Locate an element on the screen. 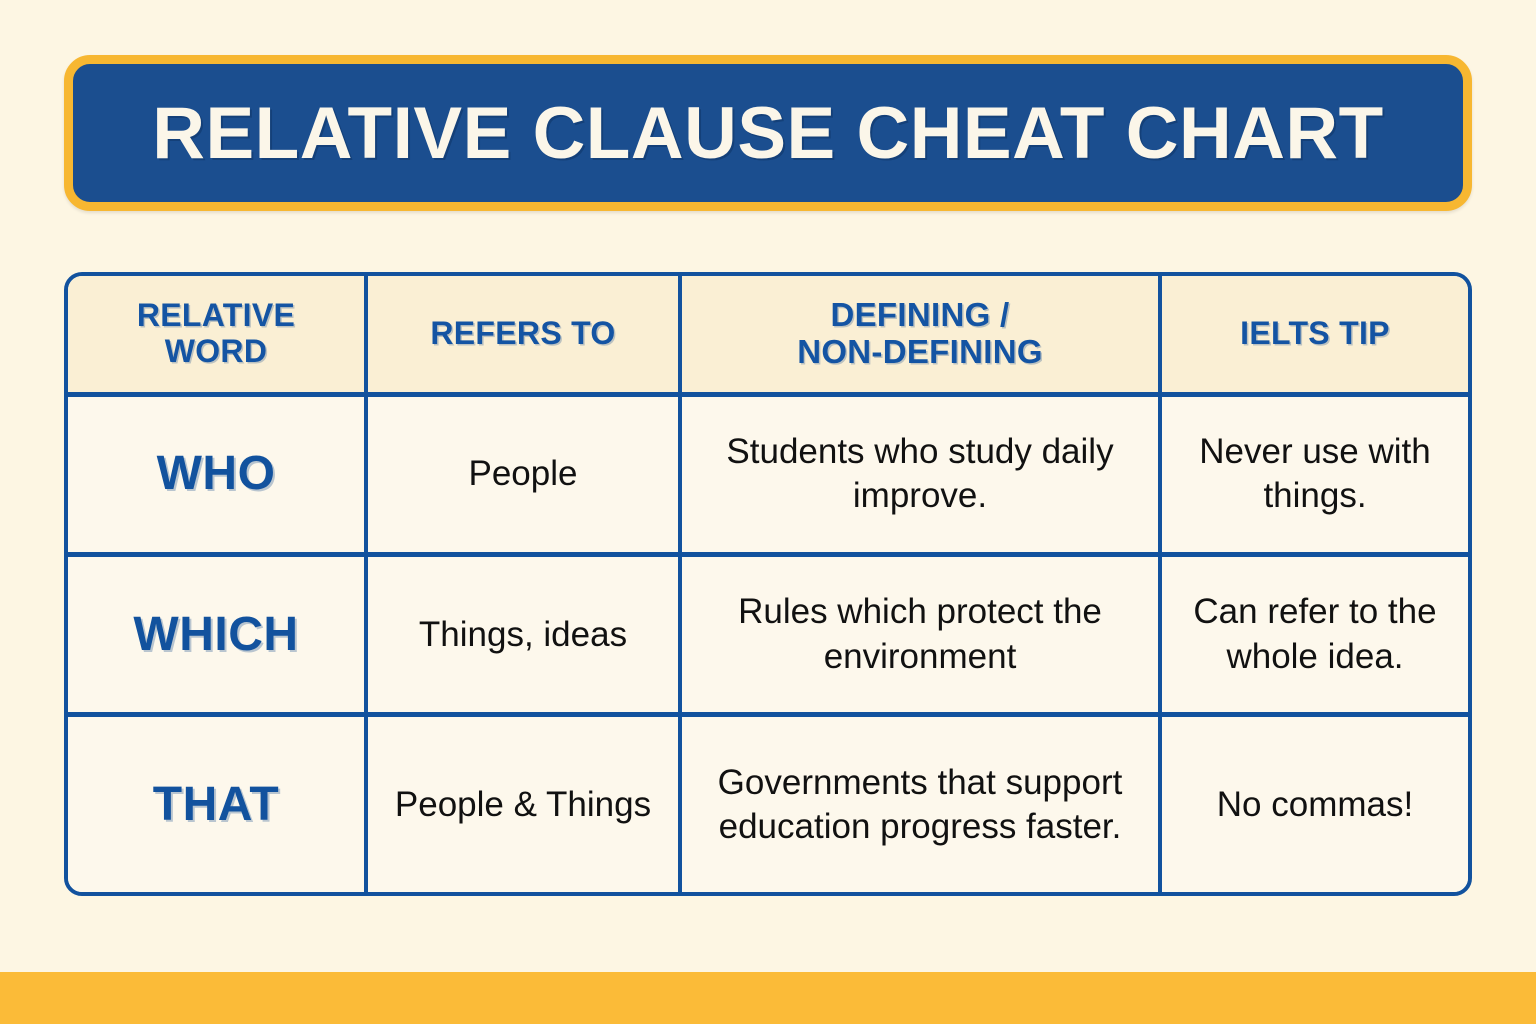  cell-relative-word: WHO is located at coordinates (218, 474).